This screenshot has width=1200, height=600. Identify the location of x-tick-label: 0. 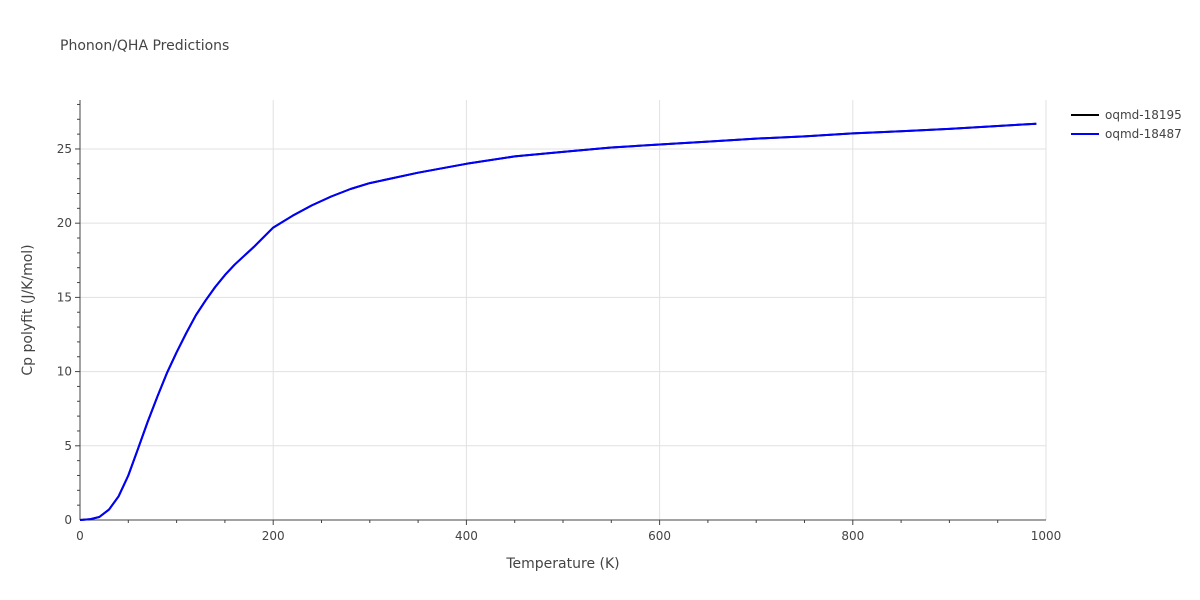
(80, 536).